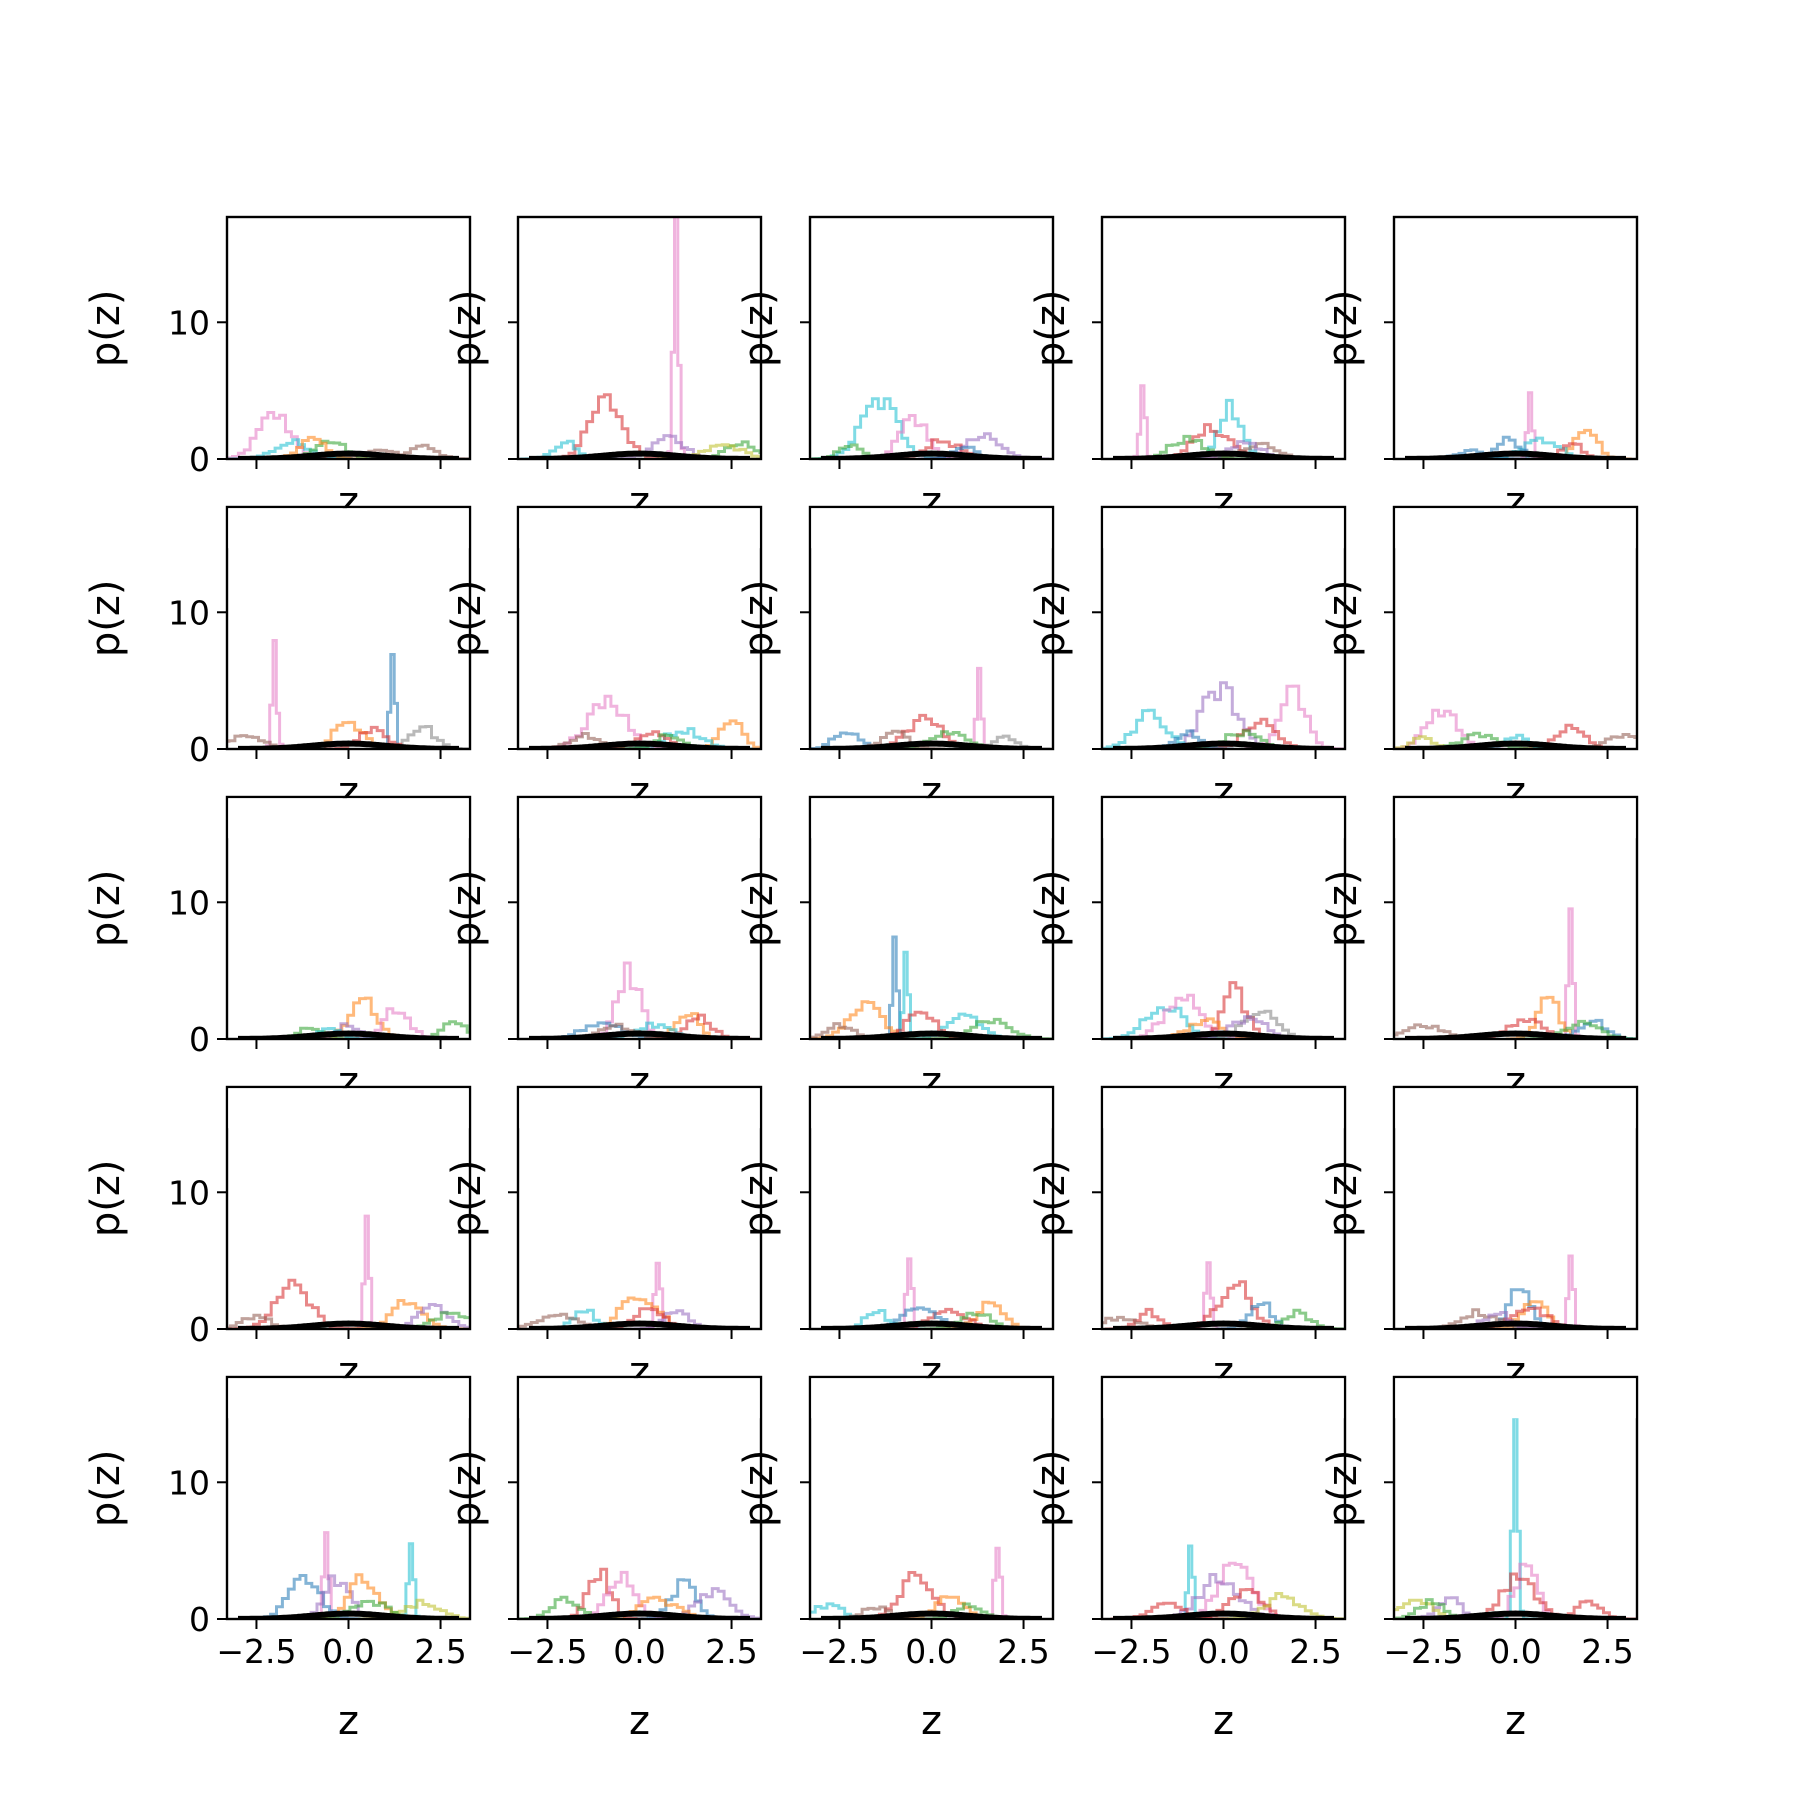  What do you see at coordinates (1479, 1240) in the screenshot?
I see `subplot-panel-4-5: p(z)z` at bounding box center [1479, 1240].